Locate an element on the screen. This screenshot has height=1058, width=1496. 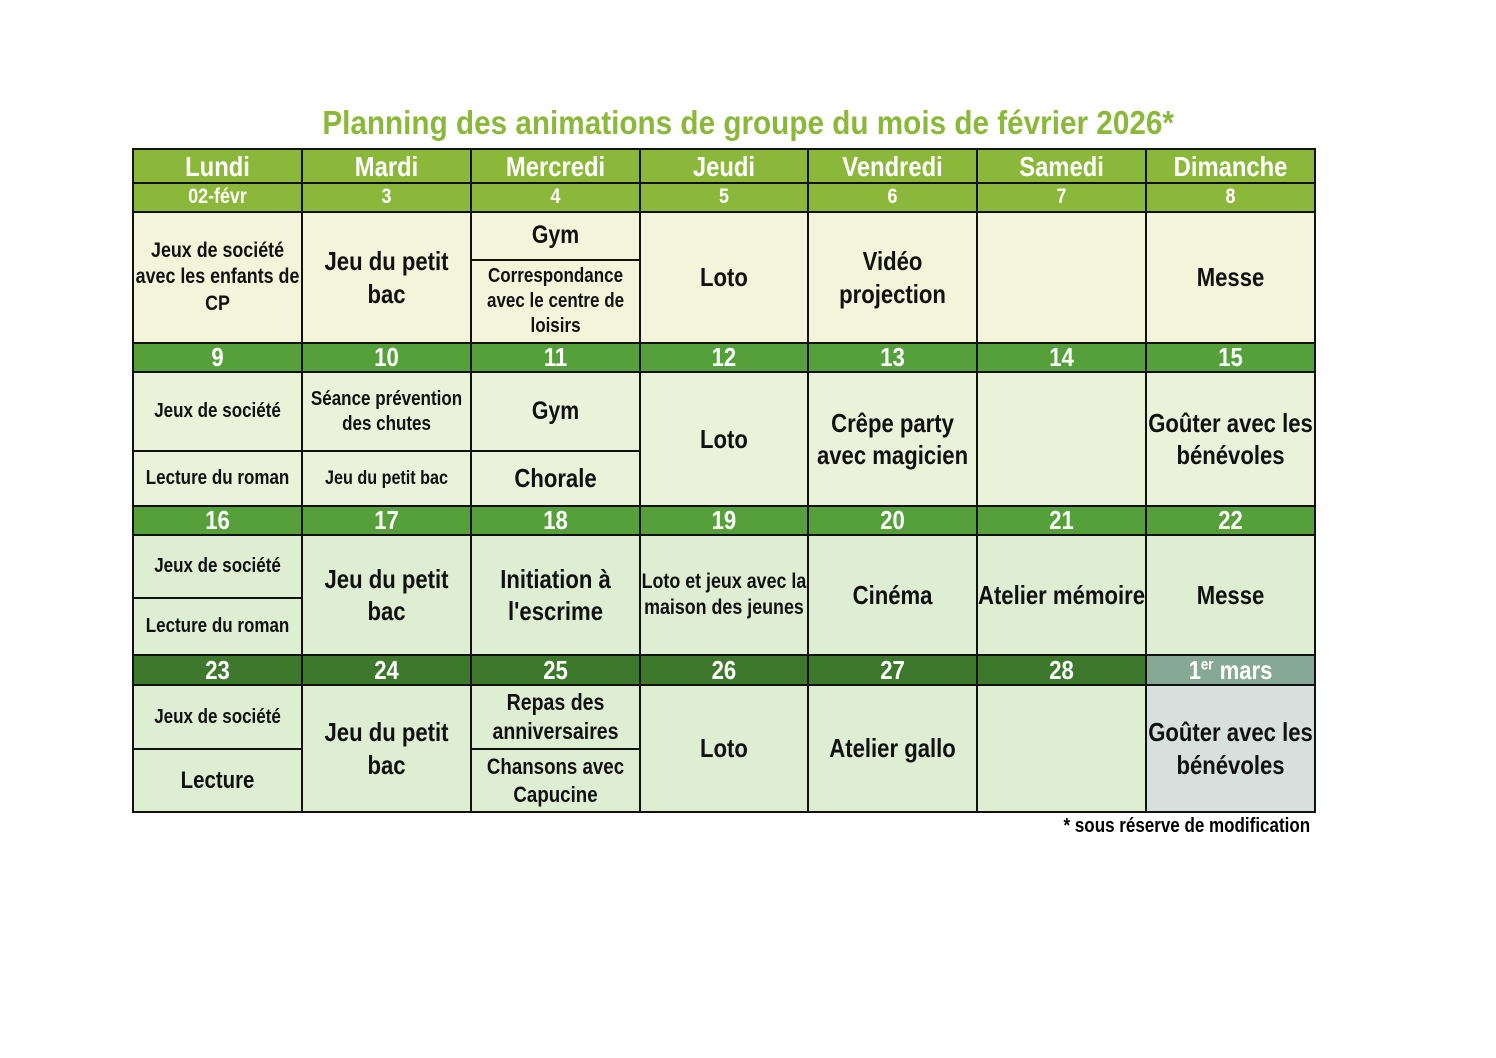
date-cell: 1er mars is located at coordinates (1230, 670).